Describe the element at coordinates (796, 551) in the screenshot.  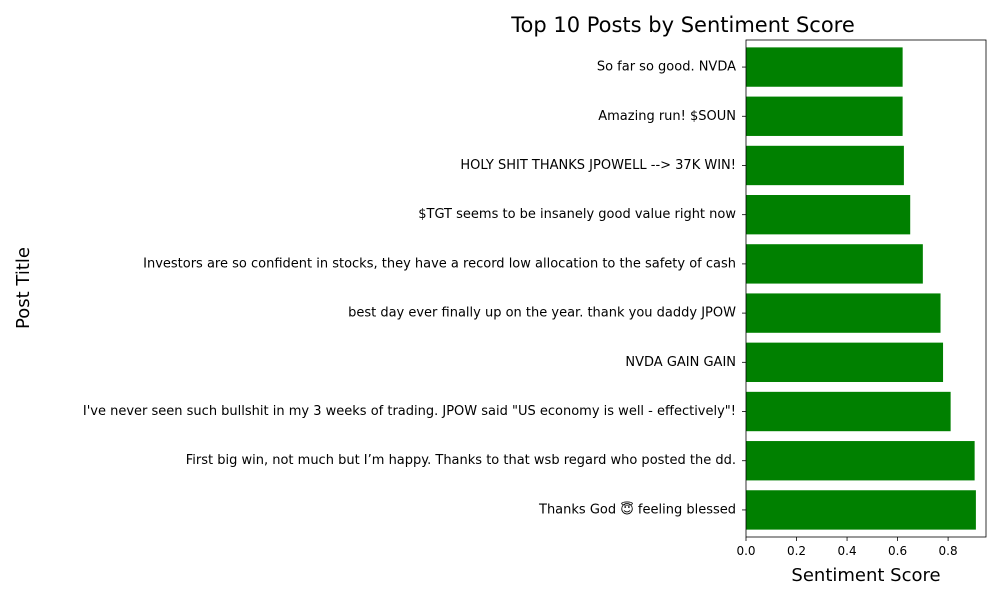
I see `x-tick-label: 0.2` at that location.